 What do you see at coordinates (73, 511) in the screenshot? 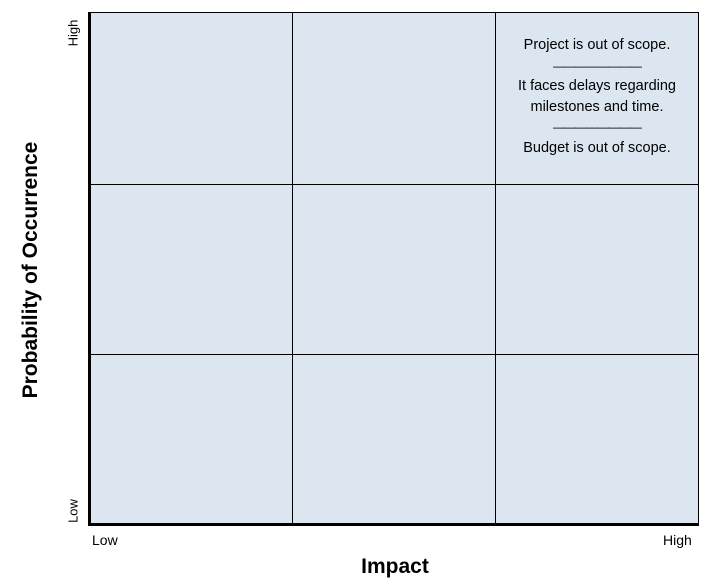
I see `y-tick-low: Low` at bounding box center [73, 511].